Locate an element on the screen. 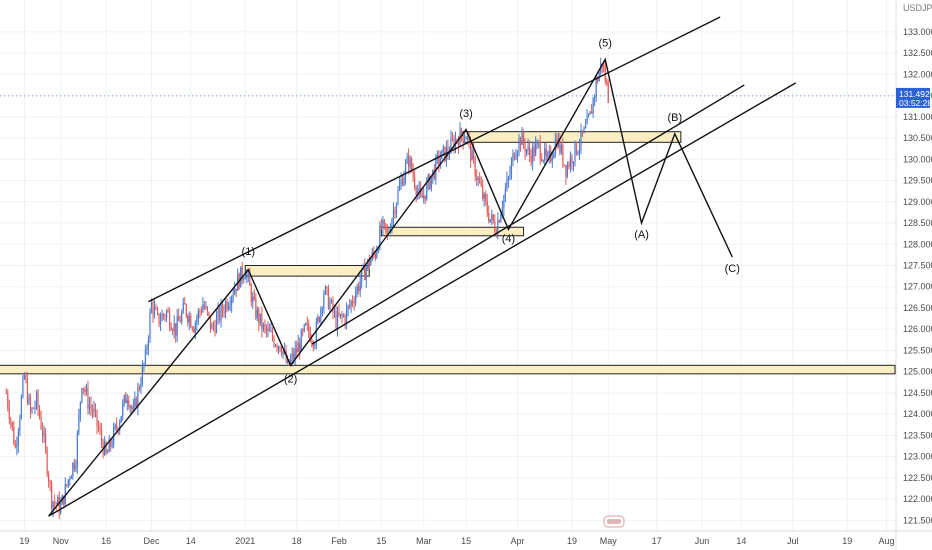 The image size is (932, 550). price-tick-label: 128.000 is located at coordinates (917, 244).